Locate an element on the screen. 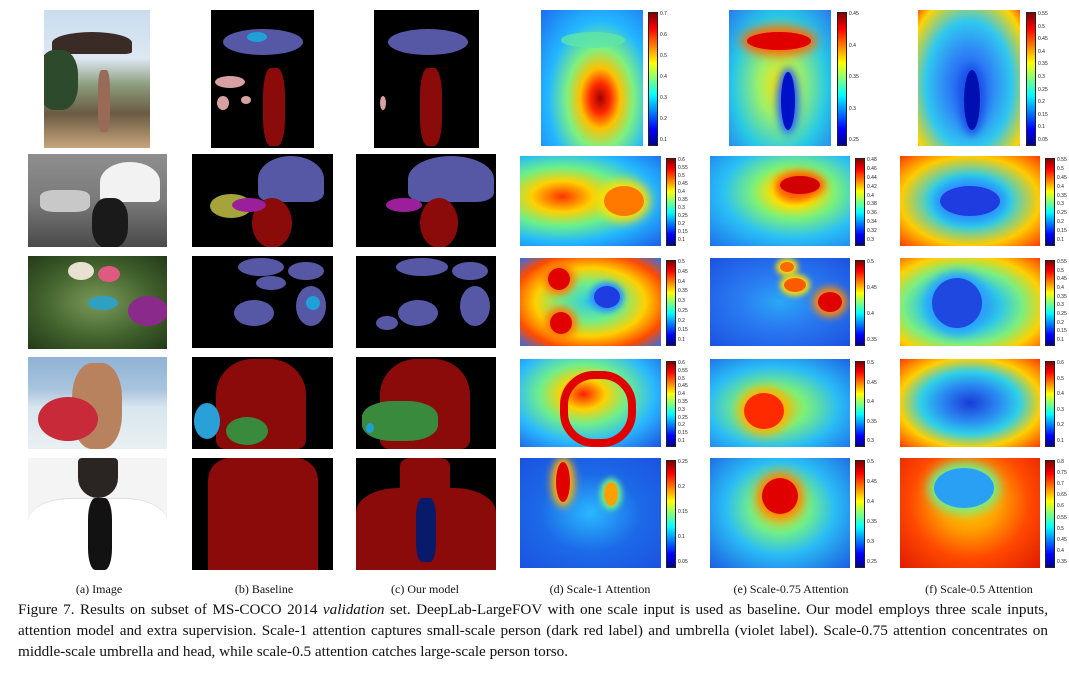  image-row4 is located at coordinates (97, 403).